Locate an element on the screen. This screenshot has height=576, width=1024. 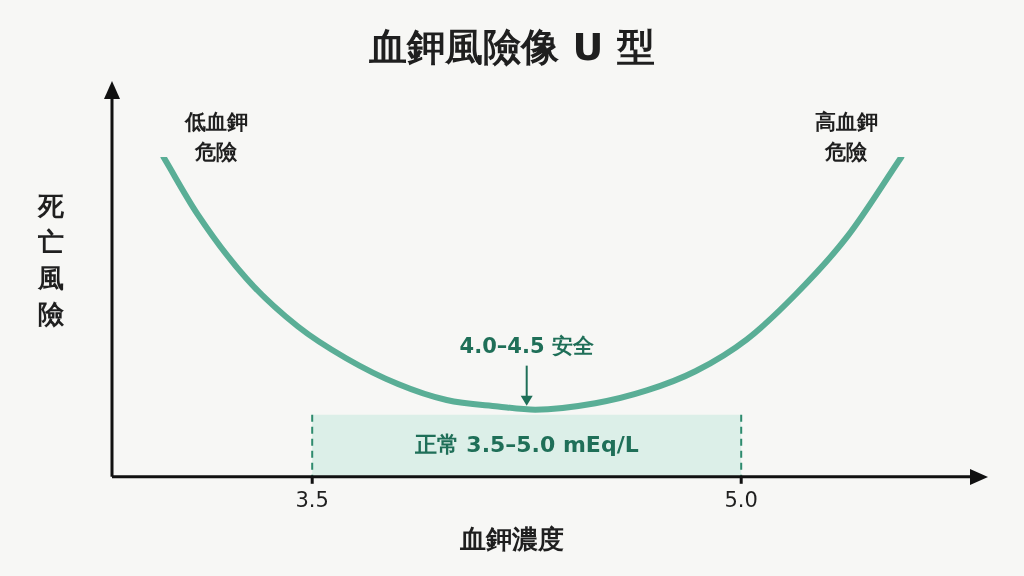
x-tick-label: 5.0 is located at coordinates (741, 499).